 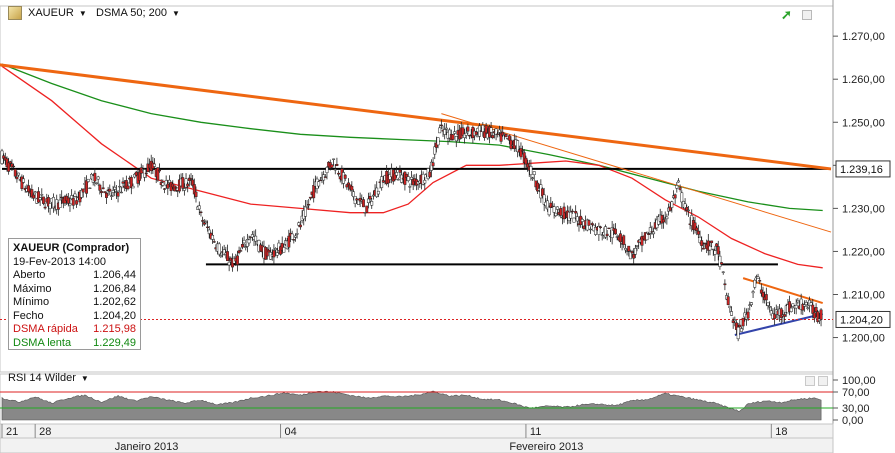 I want to click on tooltip-label: Aberto, so click(x=29, y=275).